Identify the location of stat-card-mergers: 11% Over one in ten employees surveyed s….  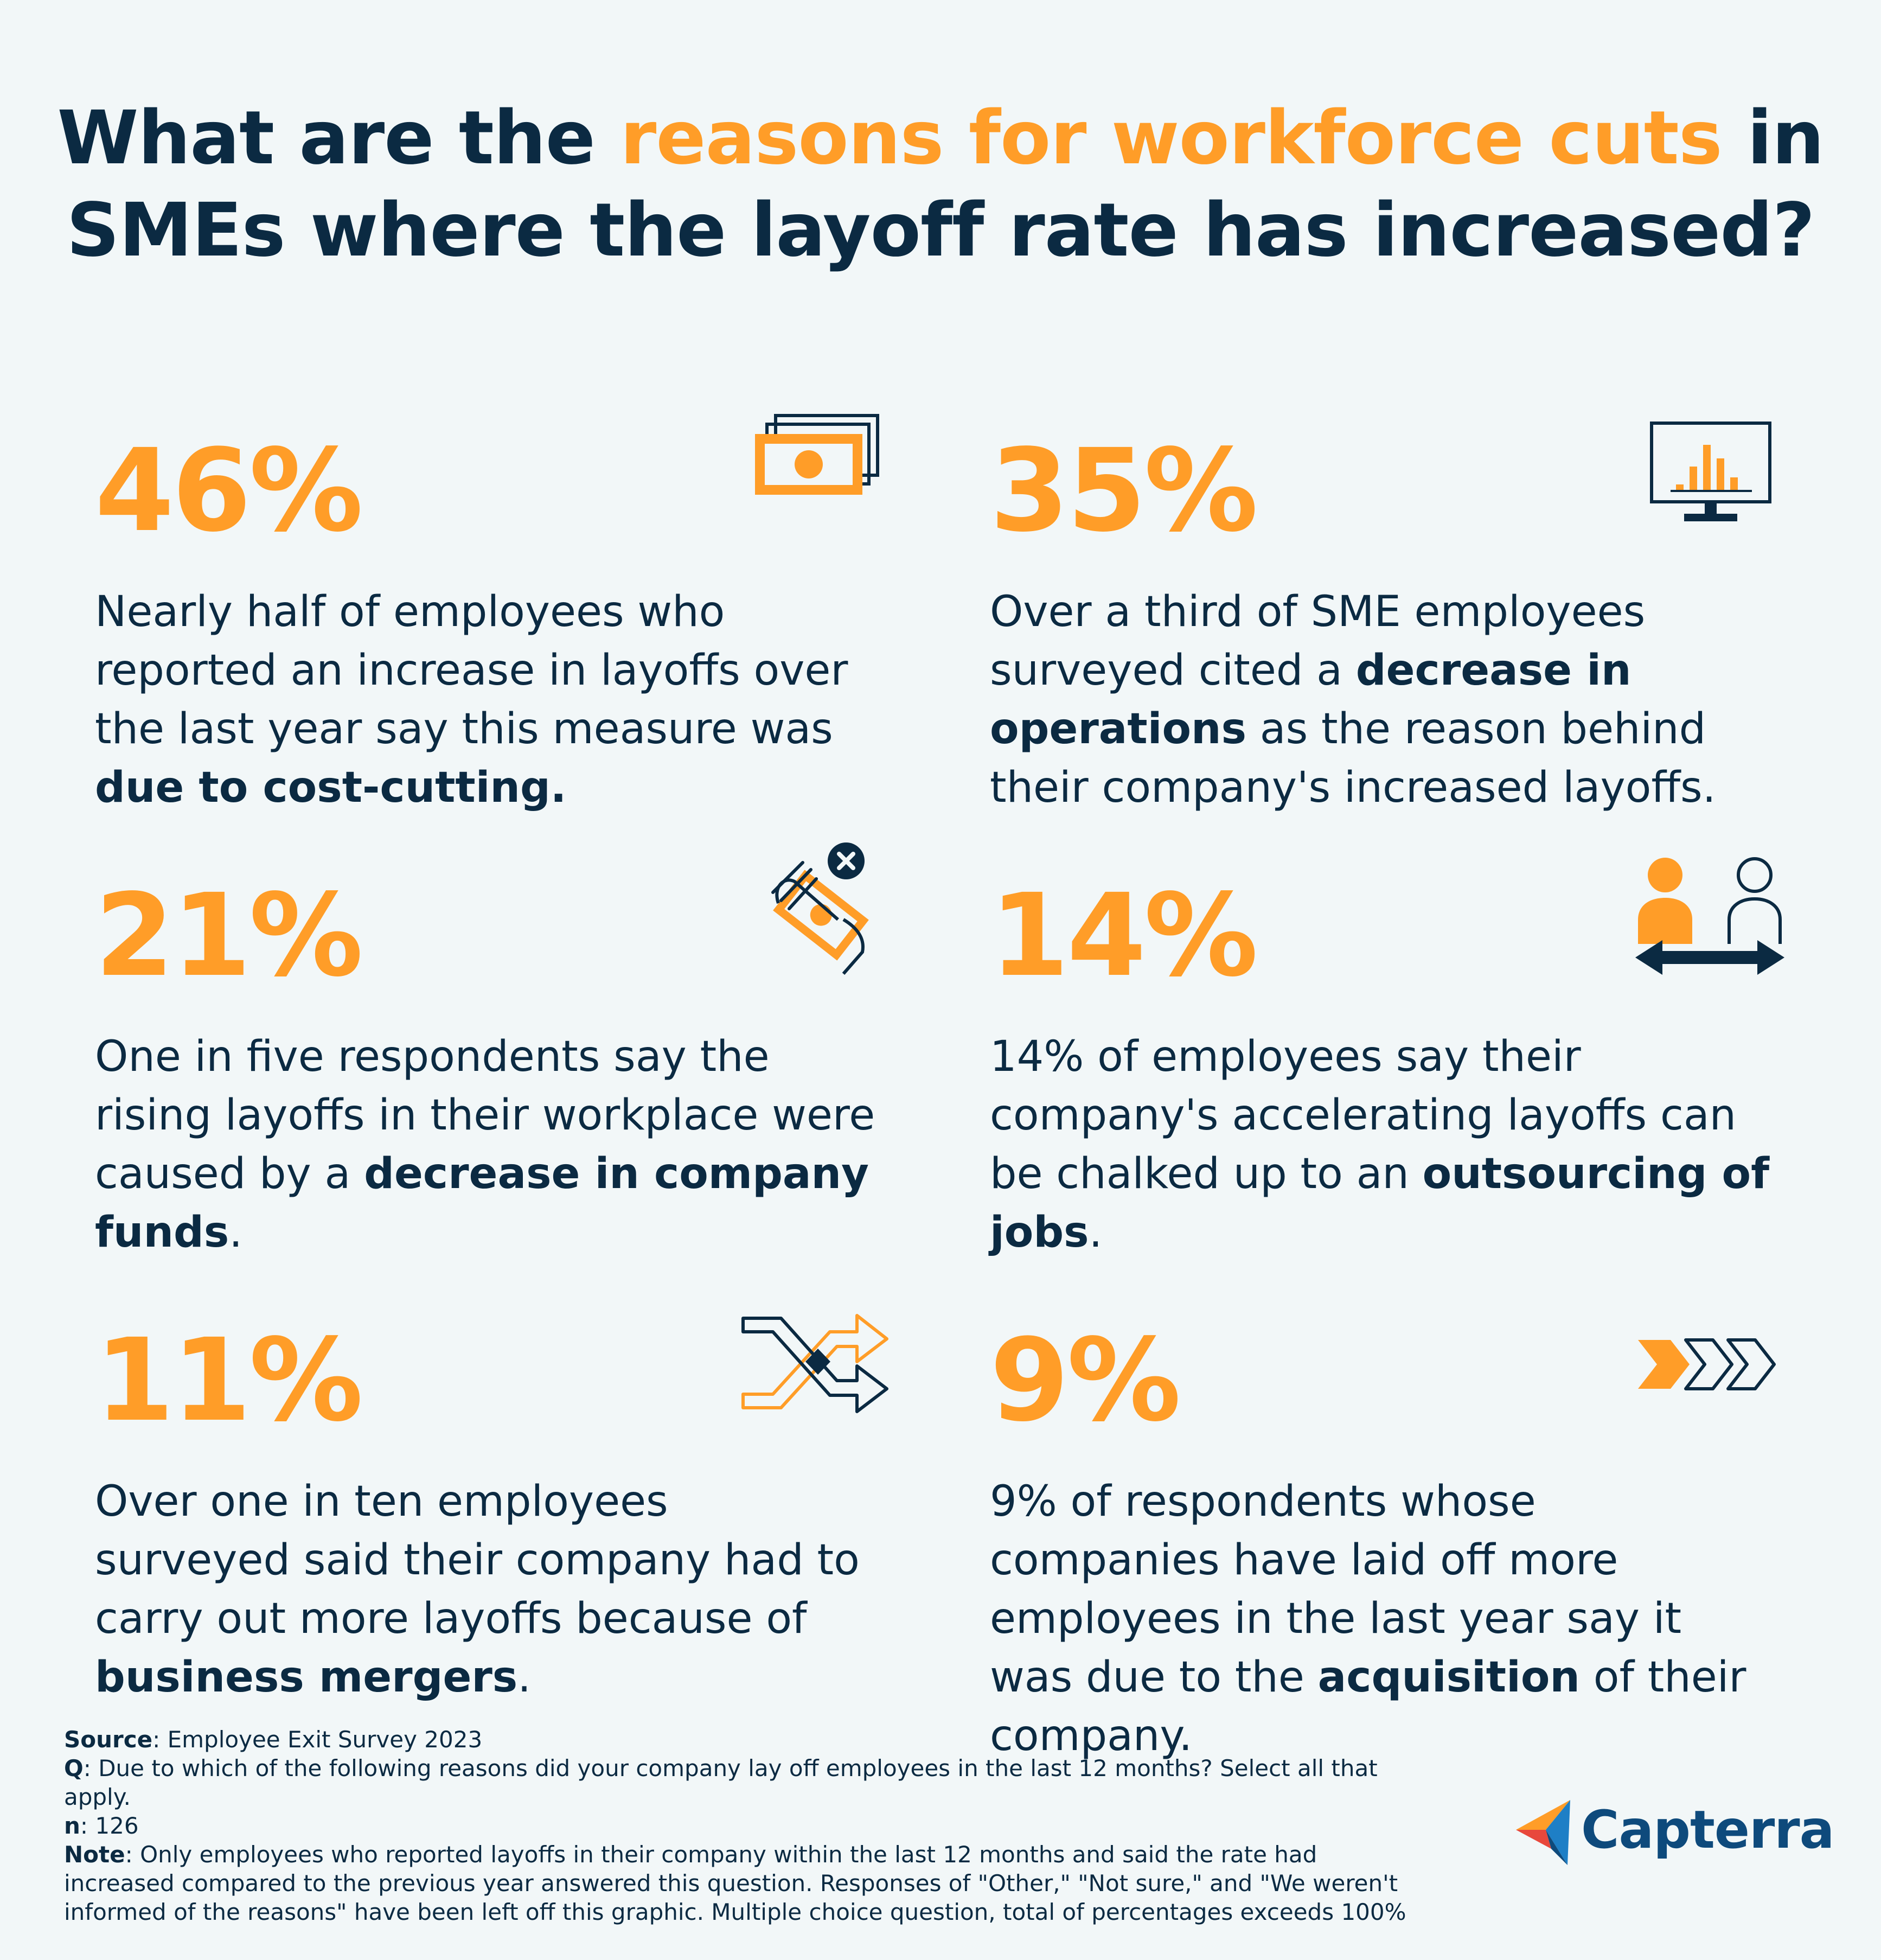
(486, 1515).